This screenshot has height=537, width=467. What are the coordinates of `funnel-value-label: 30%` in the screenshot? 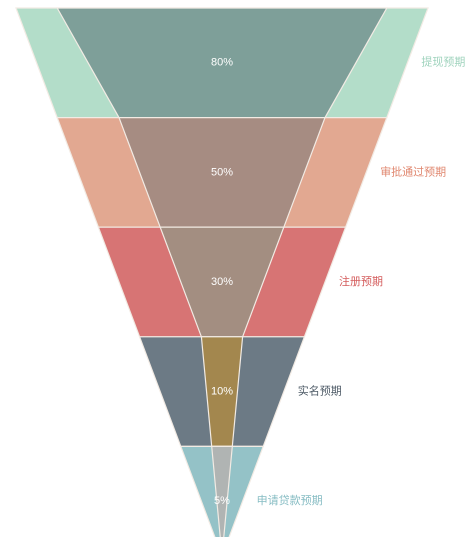 It's located at (222, 282).